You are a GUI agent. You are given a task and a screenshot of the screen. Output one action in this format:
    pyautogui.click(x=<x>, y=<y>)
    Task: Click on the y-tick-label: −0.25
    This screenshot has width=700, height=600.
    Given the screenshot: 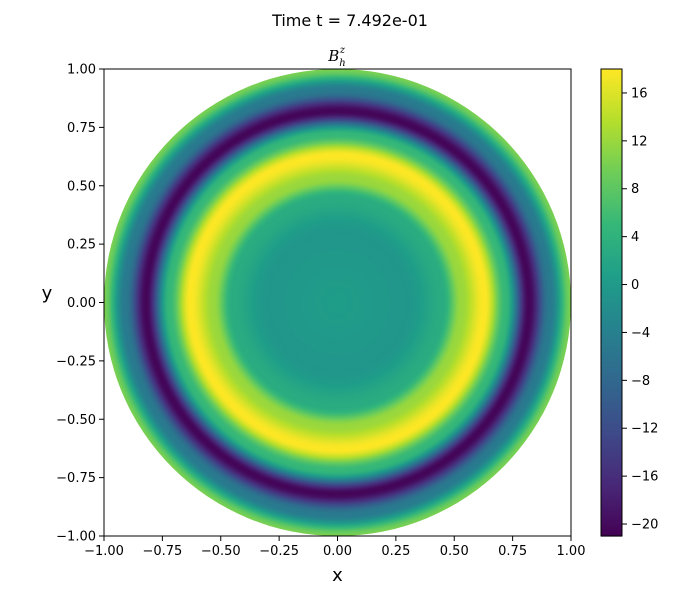 What is the action you would take?
    pyautogui.click(x=76, y=361)
    